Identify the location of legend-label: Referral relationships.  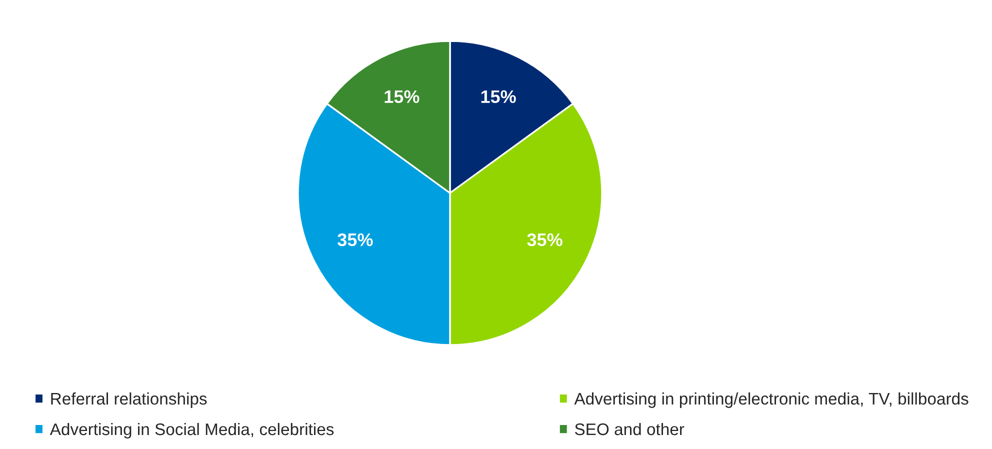
(129, 400).